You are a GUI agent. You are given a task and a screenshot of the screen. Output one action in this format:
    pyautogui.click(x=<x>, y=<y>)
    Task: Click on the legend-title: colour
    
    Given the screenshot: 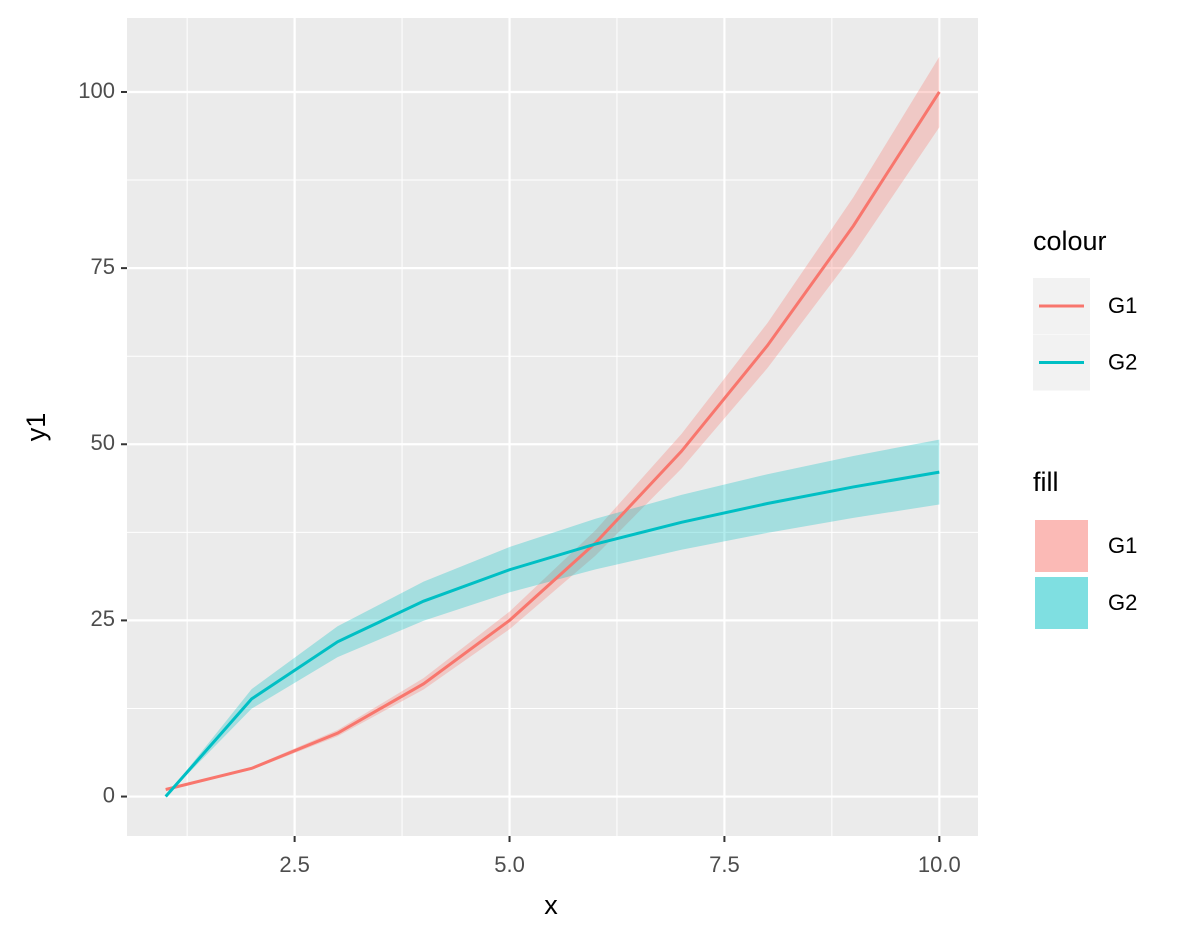 What is the action you would take?
    pyautogui.click(x=1070, y=241)
    